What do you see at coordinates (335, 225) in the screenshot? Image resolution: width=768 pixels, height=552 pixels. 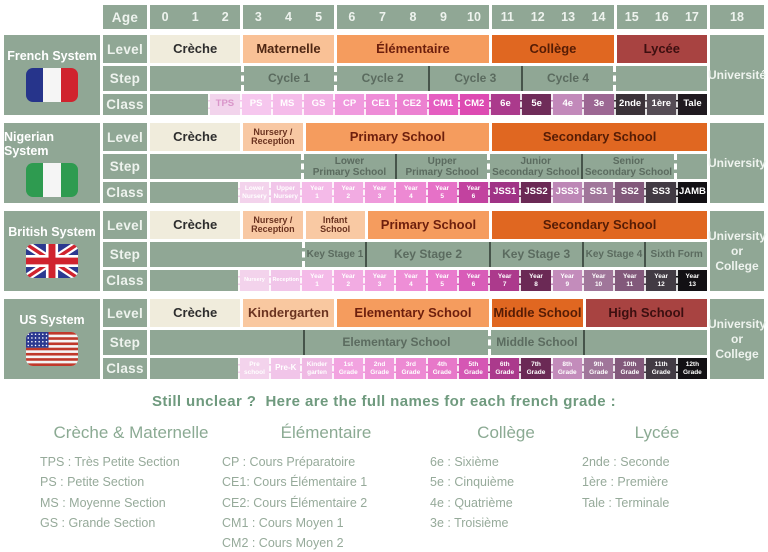 I see `level-cell: Infant School` at bounding box center [335, 225].